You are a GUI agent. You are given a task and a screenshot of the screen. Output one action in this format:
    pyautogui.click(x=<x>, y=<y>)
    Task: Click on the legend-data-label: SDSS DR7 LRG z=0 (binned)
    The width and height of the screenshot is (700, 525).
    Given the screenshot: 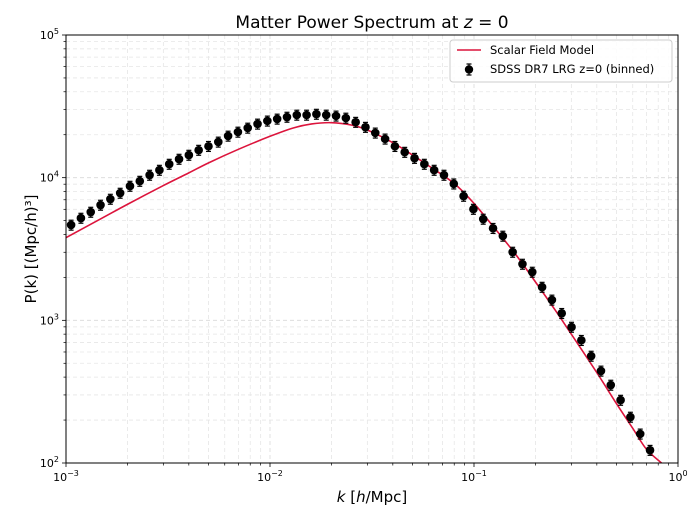 What is the action you would take?
    pyautogui.click(x=572, y=69)
    